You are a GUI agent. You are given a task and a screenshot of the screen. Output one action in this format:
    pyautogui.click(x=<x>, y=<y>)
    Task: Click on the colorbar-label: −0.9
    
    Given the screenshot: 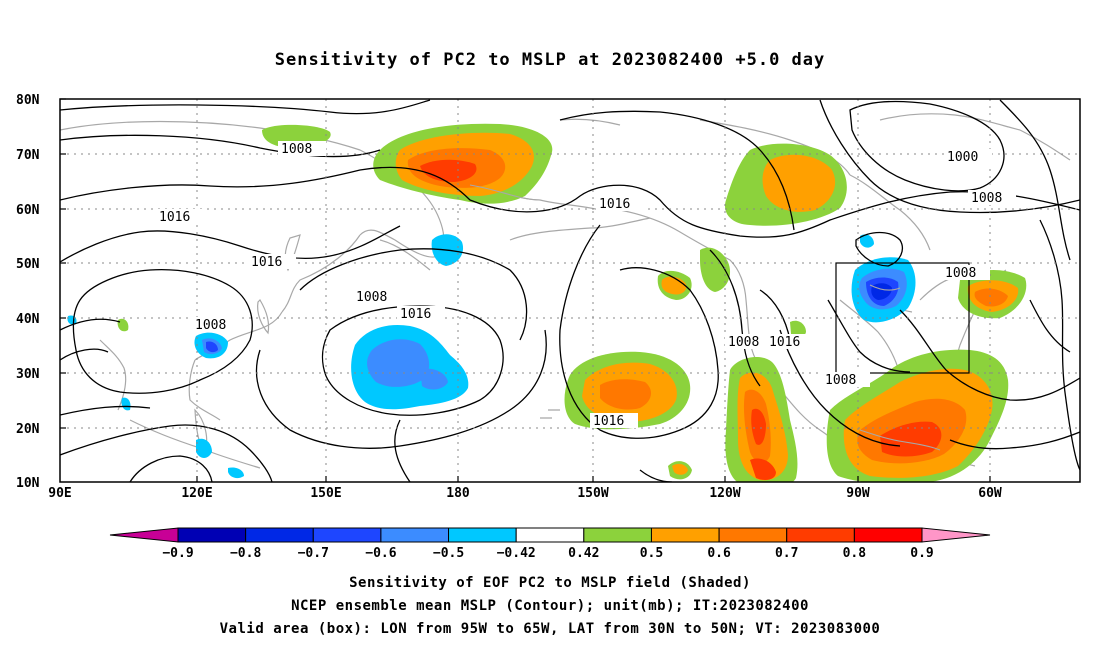 What is the action you would take?
    pyautogui.click(x=177, y=553)
    